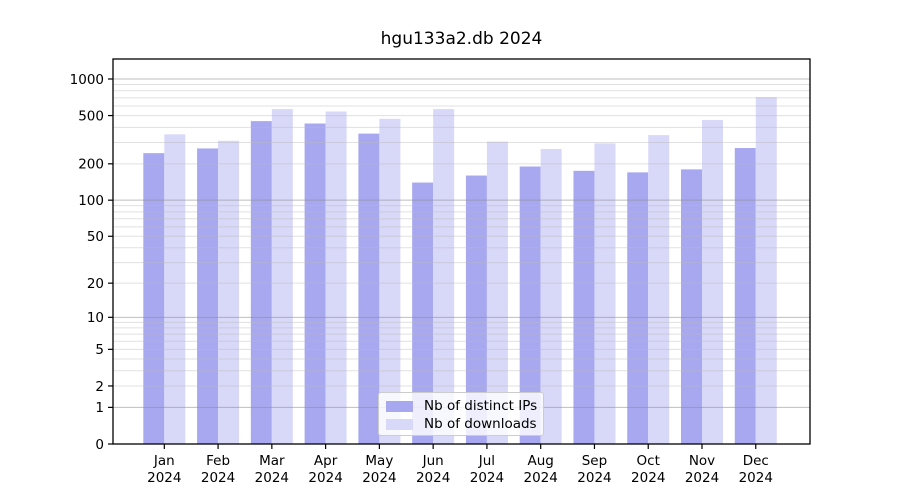 Image resolution: width=900 pixels, height=500 pixels. Describe the element at coordinates (272, 461) in the screenshot. I see `x-tick-label-month-mar: Mar` at that location.